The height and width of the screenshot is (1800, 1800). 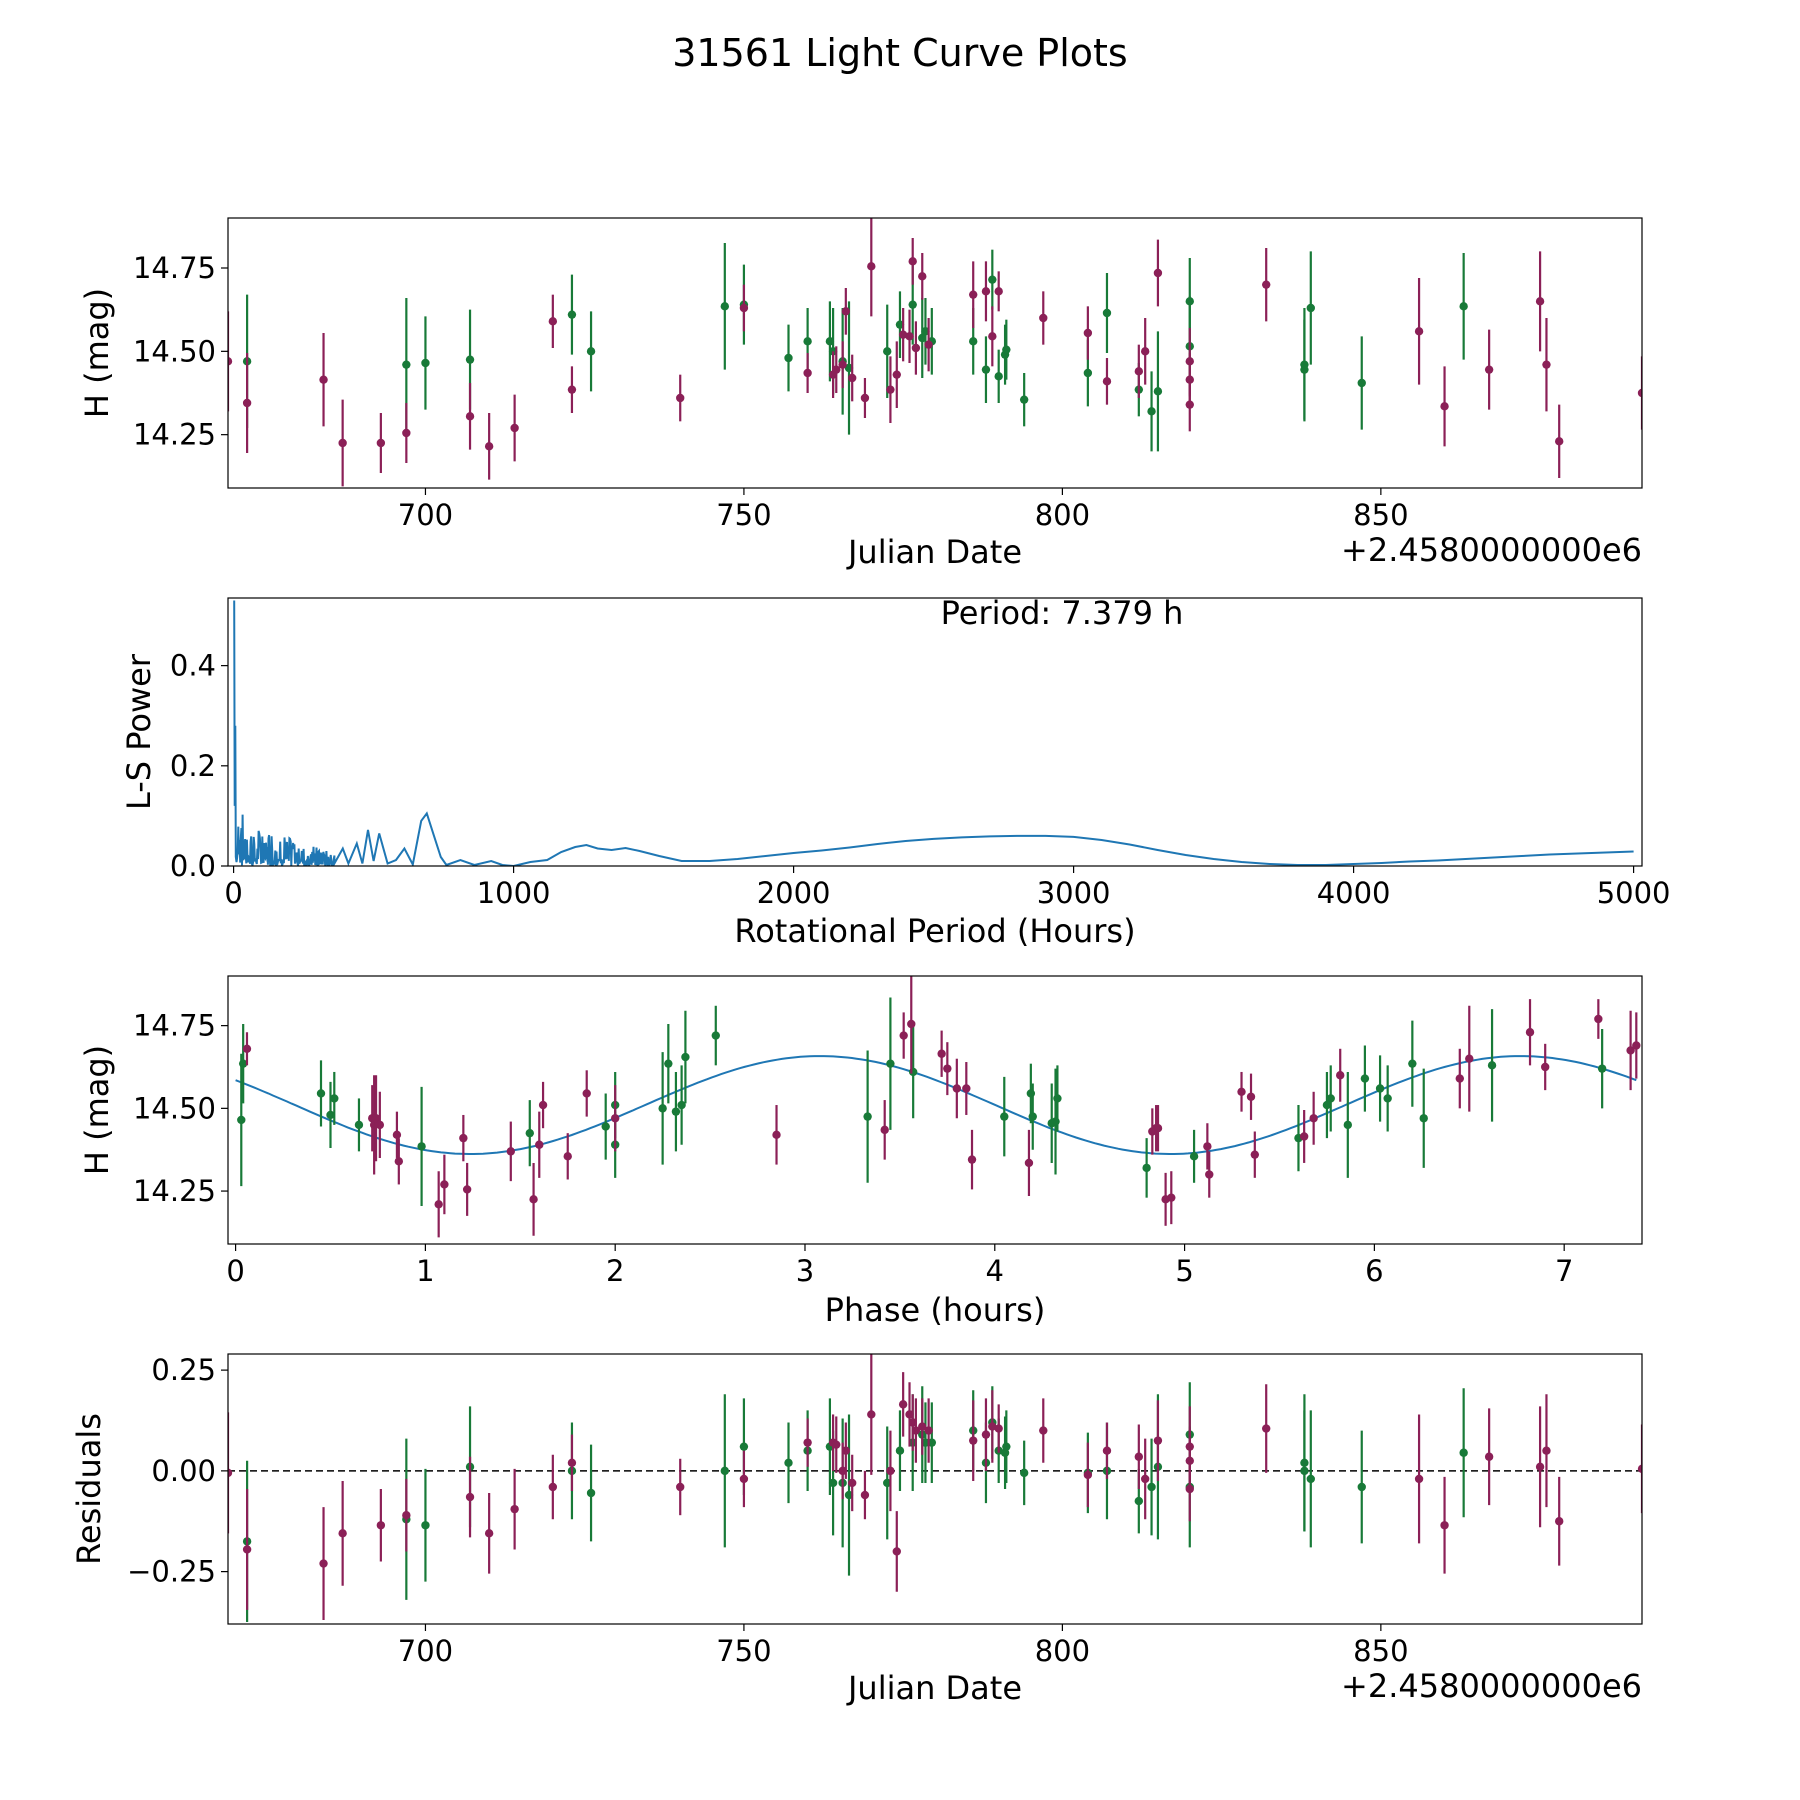 I want to click on x-tick-label: 2000, so click(x=794, y=893).